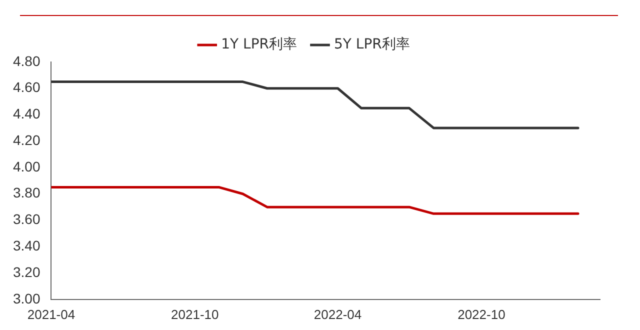  Describe the element at coordinates (26, 246) in the screenshot. I see `y-tick-label: 3.40` at that location.